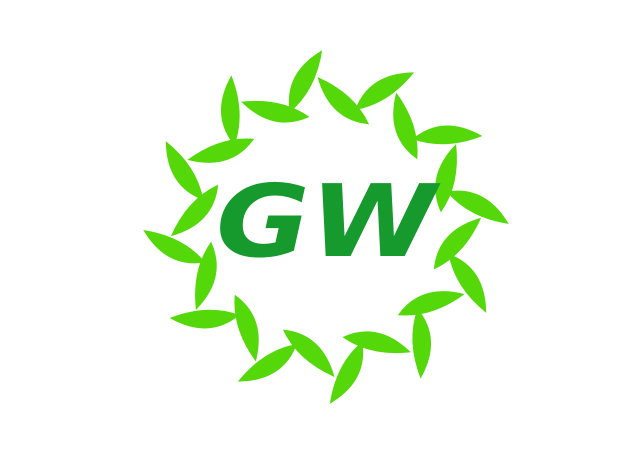 Image resolution: width=644 pixels, height=451 pixels. Describe the element at coordinates (328, 221) in the screenshot. I see `logo-monogram: GW` at that location.